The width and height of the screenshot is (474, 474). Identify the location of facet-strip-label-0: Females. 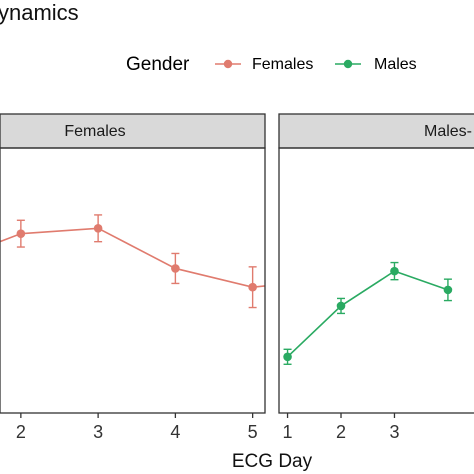
(94, 131).